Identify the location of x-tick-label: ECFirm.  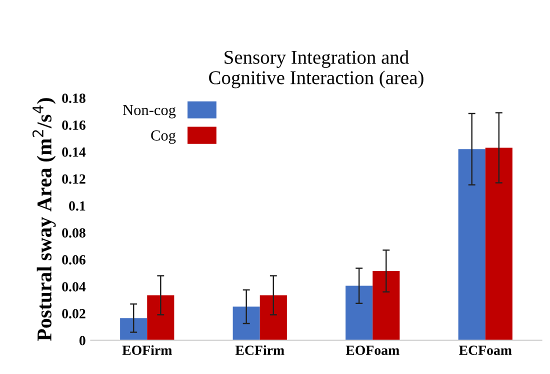
(259, 350).